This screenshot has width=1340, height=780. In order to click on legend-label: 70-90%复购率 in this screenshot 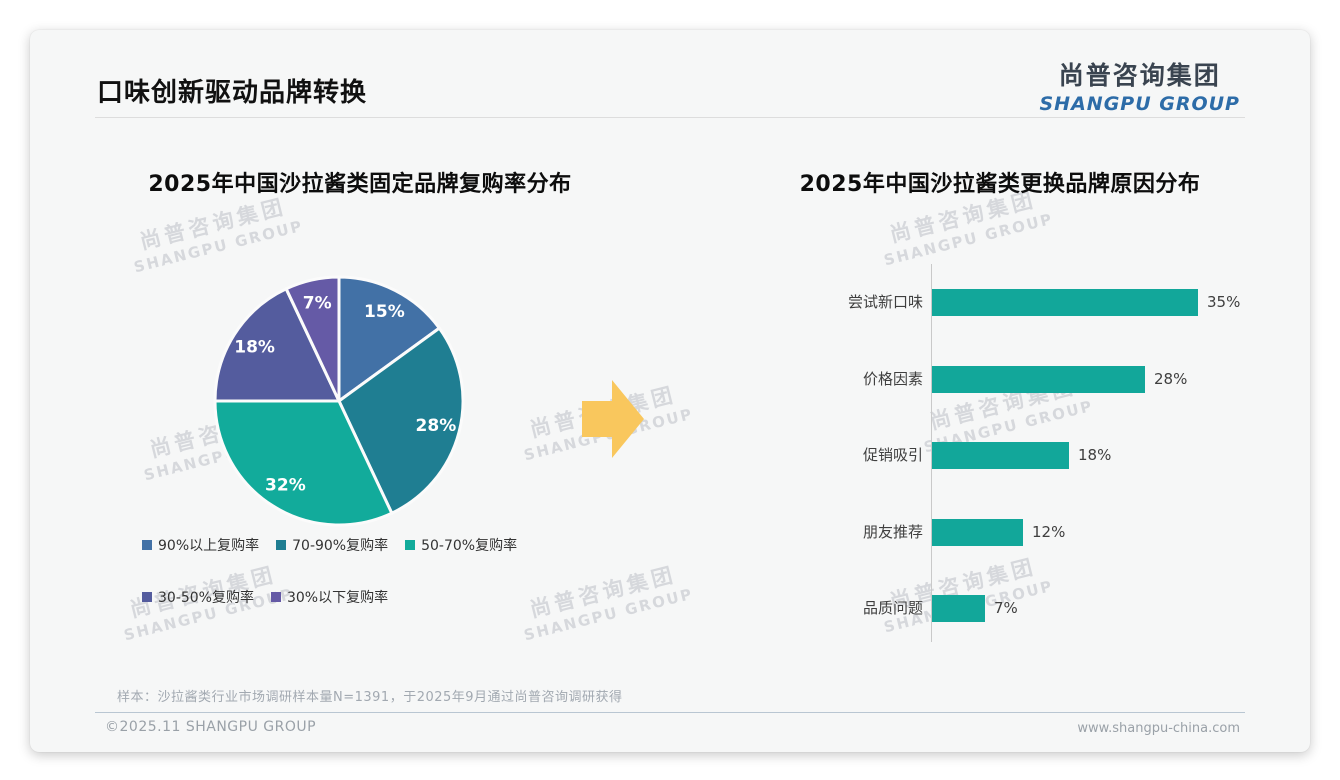, I will do `click(340, 546)`.